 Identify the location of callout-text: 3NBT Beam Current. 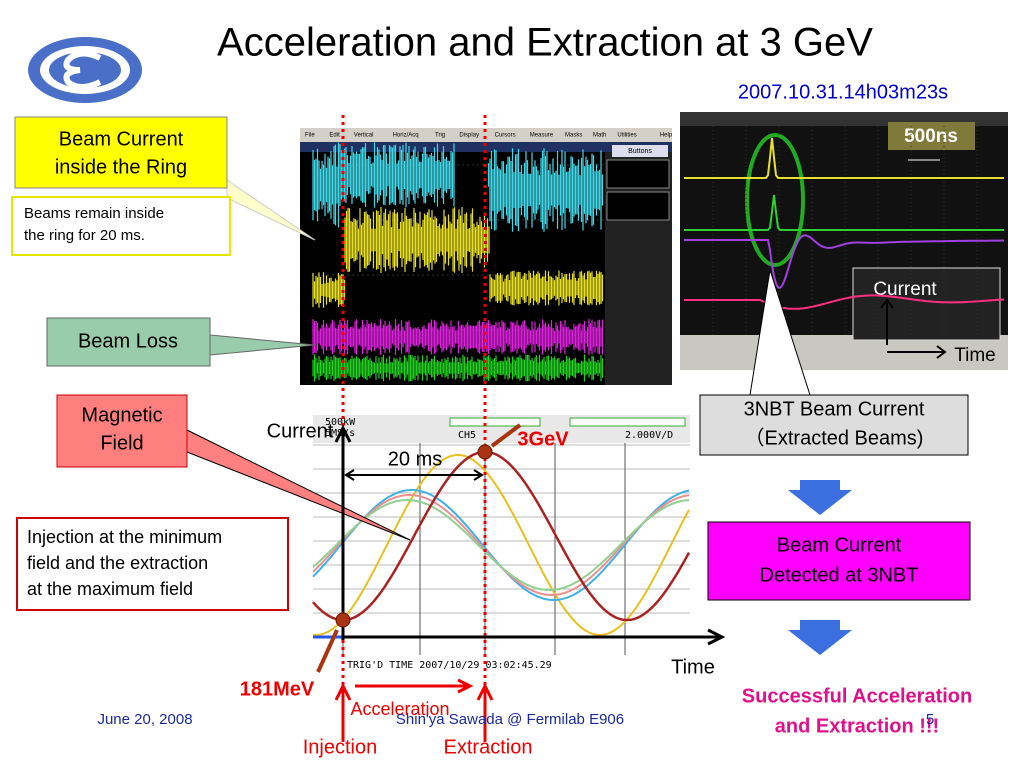
(834, 409).